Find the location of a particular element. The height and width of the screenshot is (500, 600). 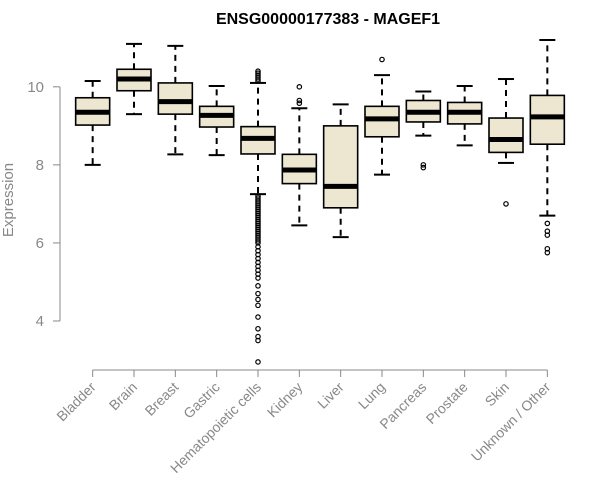

y-tick-label: 4 is located at coordinates (40, 321).